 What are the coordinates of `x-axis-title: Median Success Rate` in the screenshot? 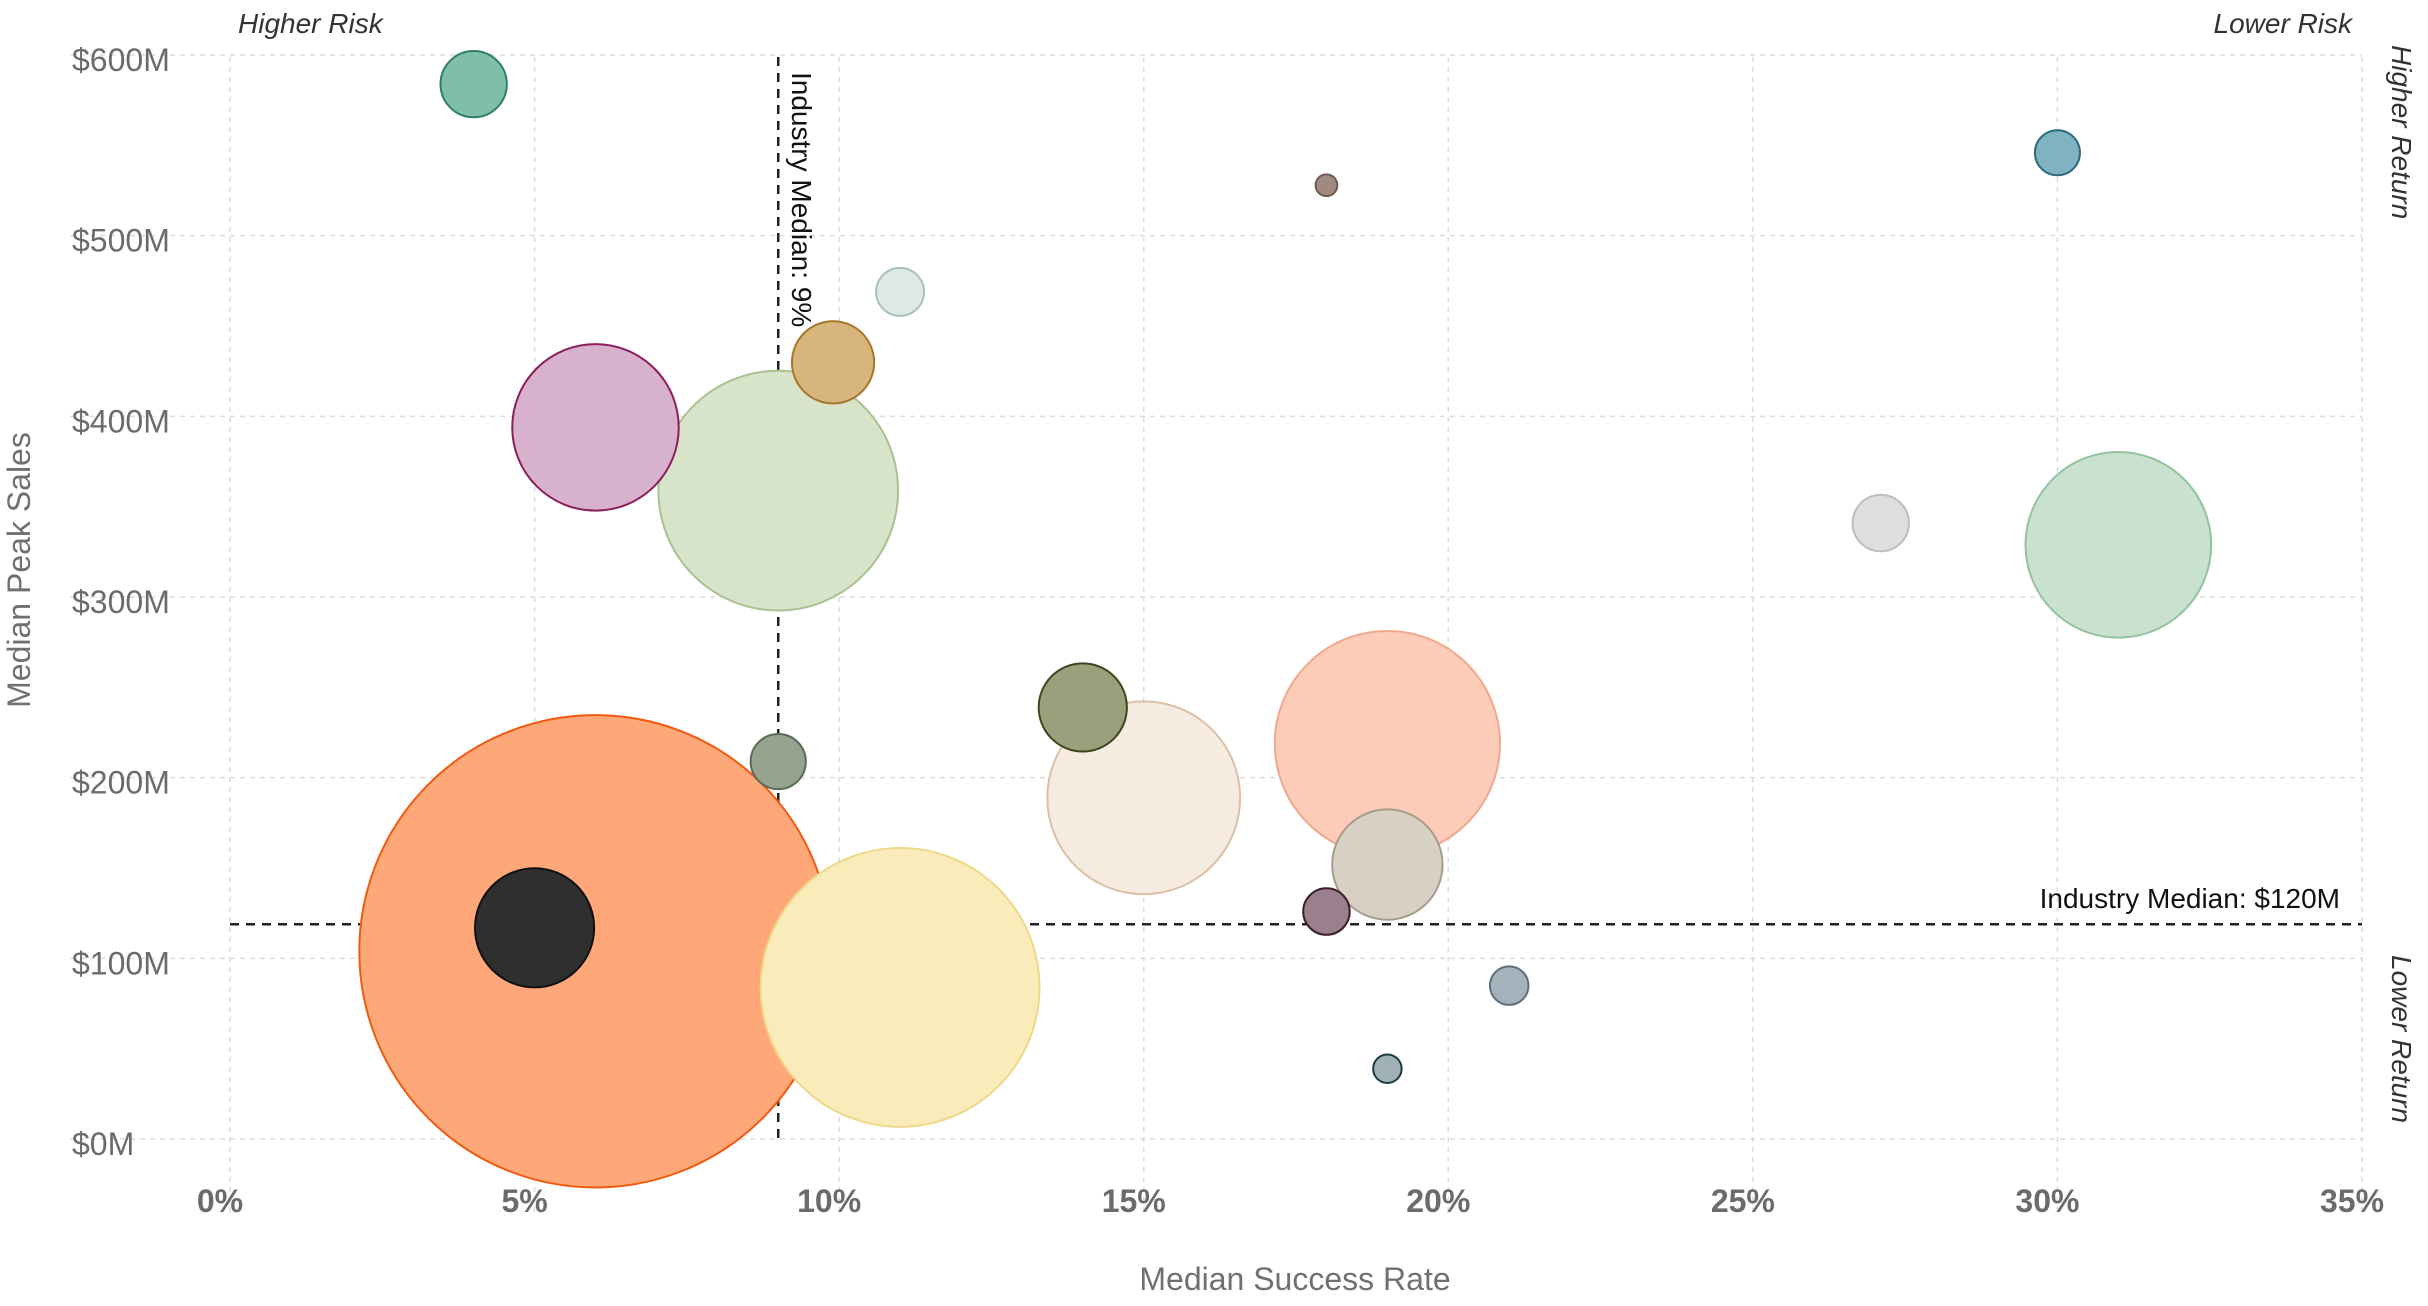 It's located at (1294, 1279).